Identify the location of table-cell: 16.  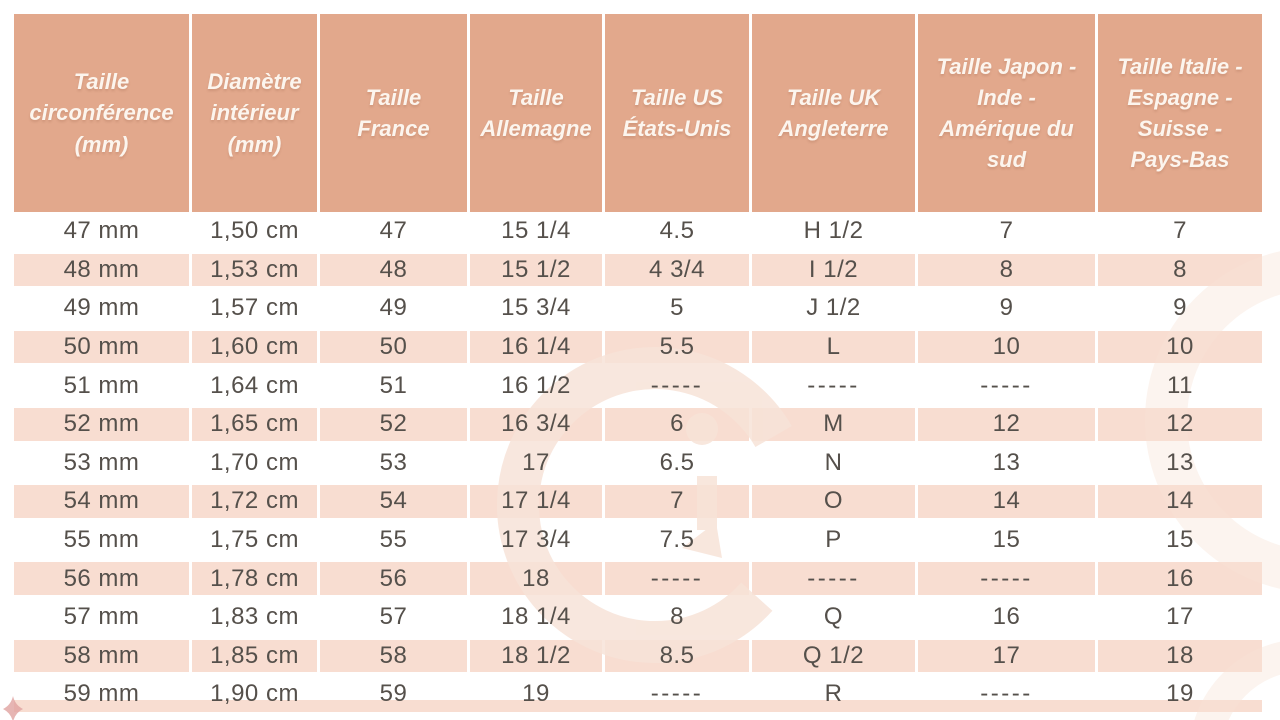
(1180, 578).